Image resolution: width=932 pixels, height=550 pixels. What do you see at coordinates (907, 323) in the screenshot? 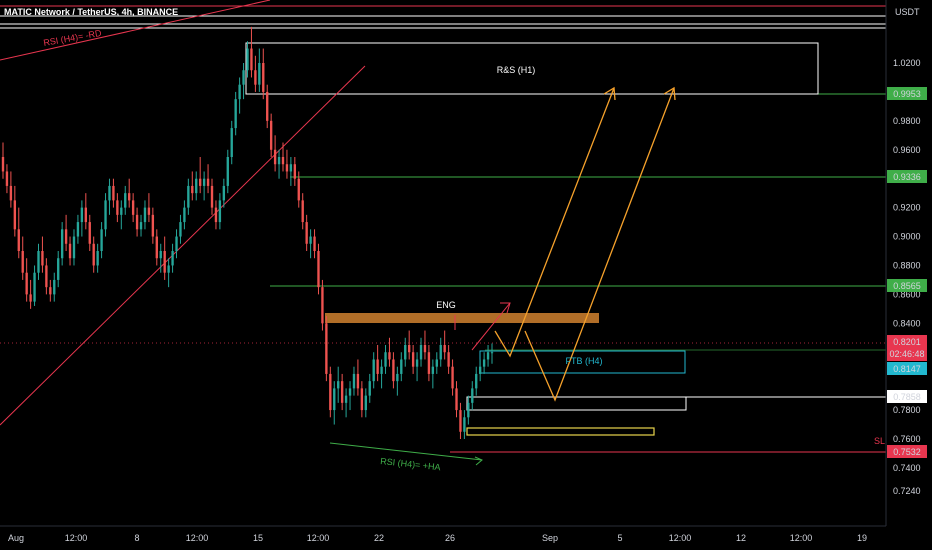
I see `price-tick-8: 0.8400` at bounding box center [907, 323].